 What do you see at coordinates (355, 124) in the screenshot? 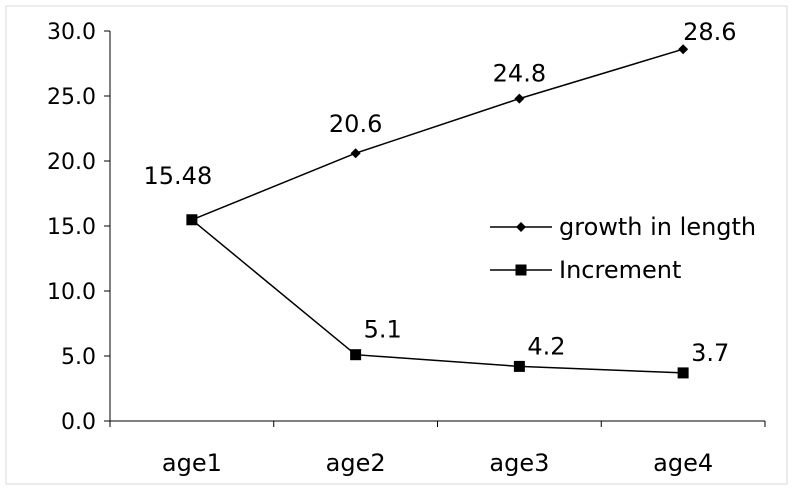
I see `data-label: 20.6` at bounding box center [355, 124].